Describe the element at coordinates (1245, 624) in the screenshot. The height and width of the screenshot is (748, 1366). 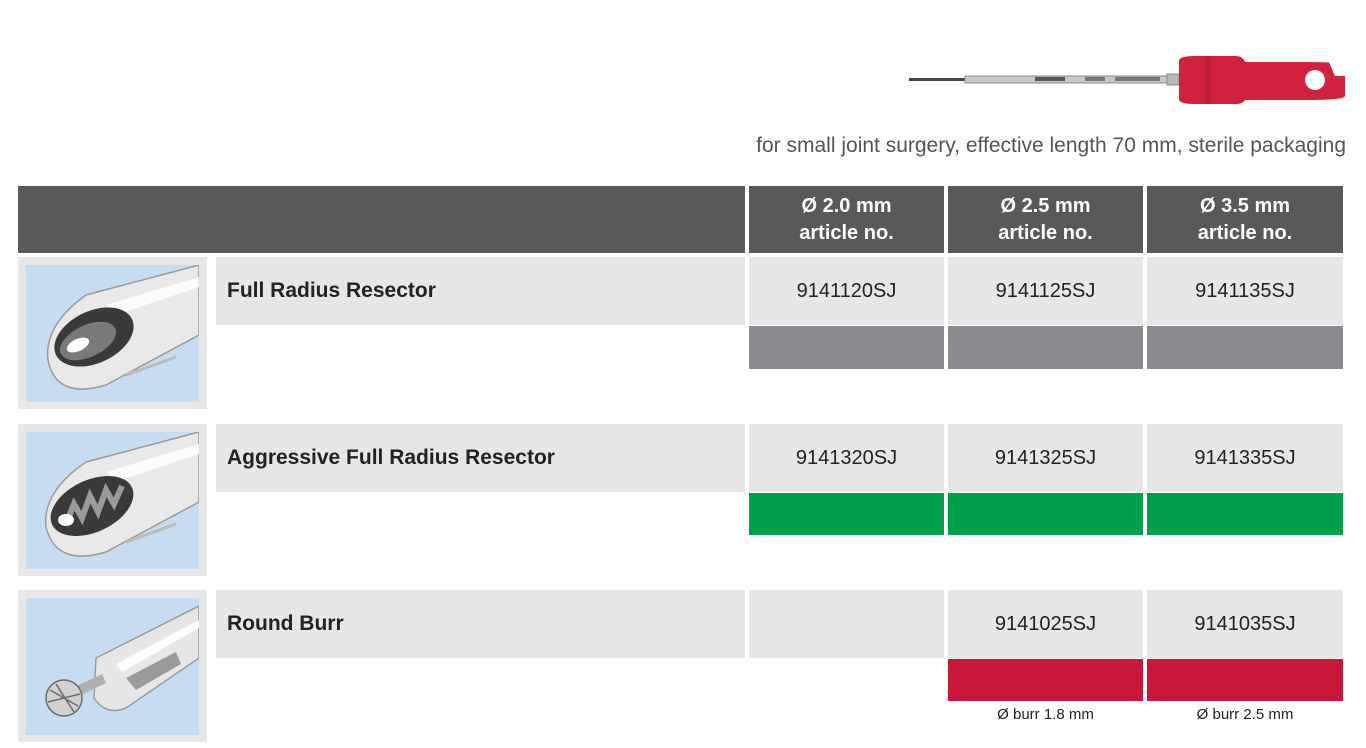
I see `article-number: 9141035SJ` at that location.